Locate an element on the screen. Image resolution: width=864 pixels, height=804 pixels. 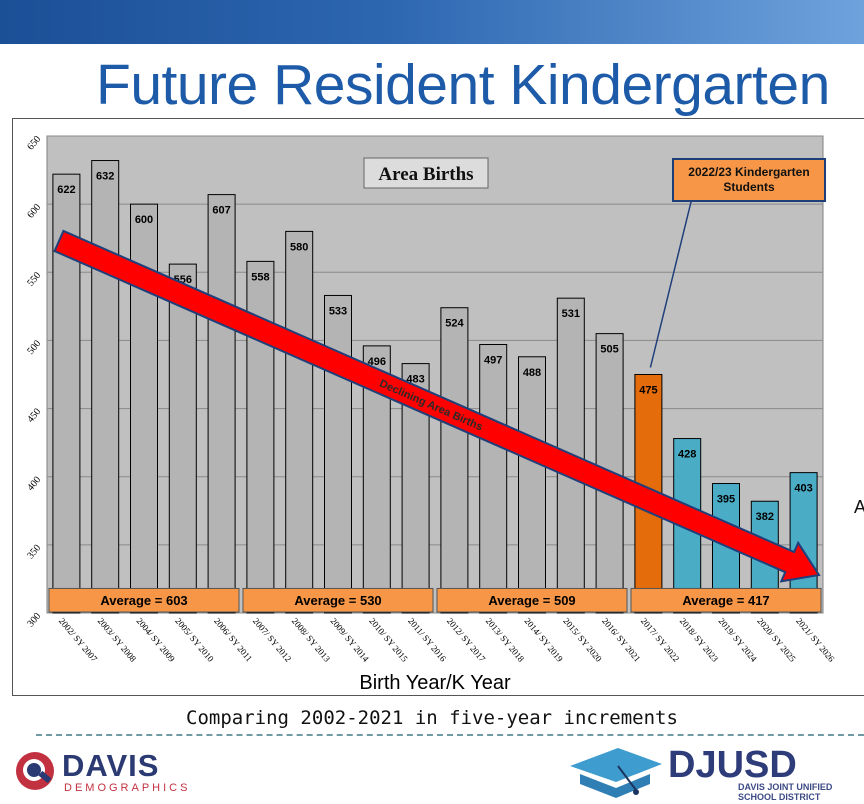
y-tick-label: 450 is located at coordinates (34, 415).